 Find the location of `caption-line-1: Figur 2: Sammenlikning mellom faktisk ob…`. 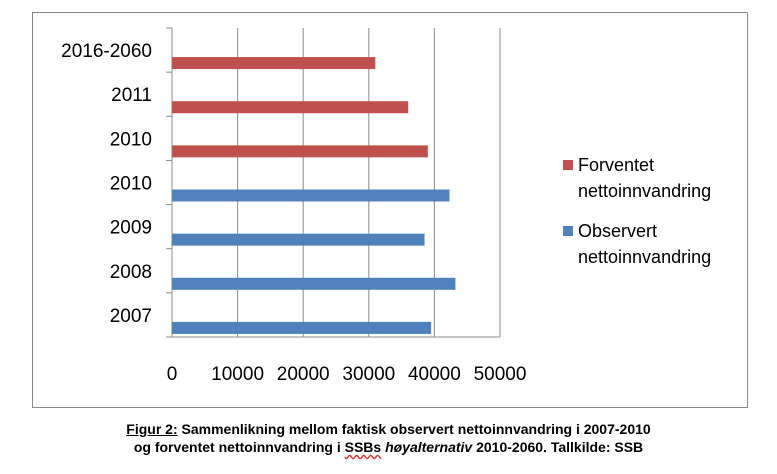

caption-line-1: Figur 2: Sammenlikning mellom faktisk ob… is located at coordinates (388, 429).